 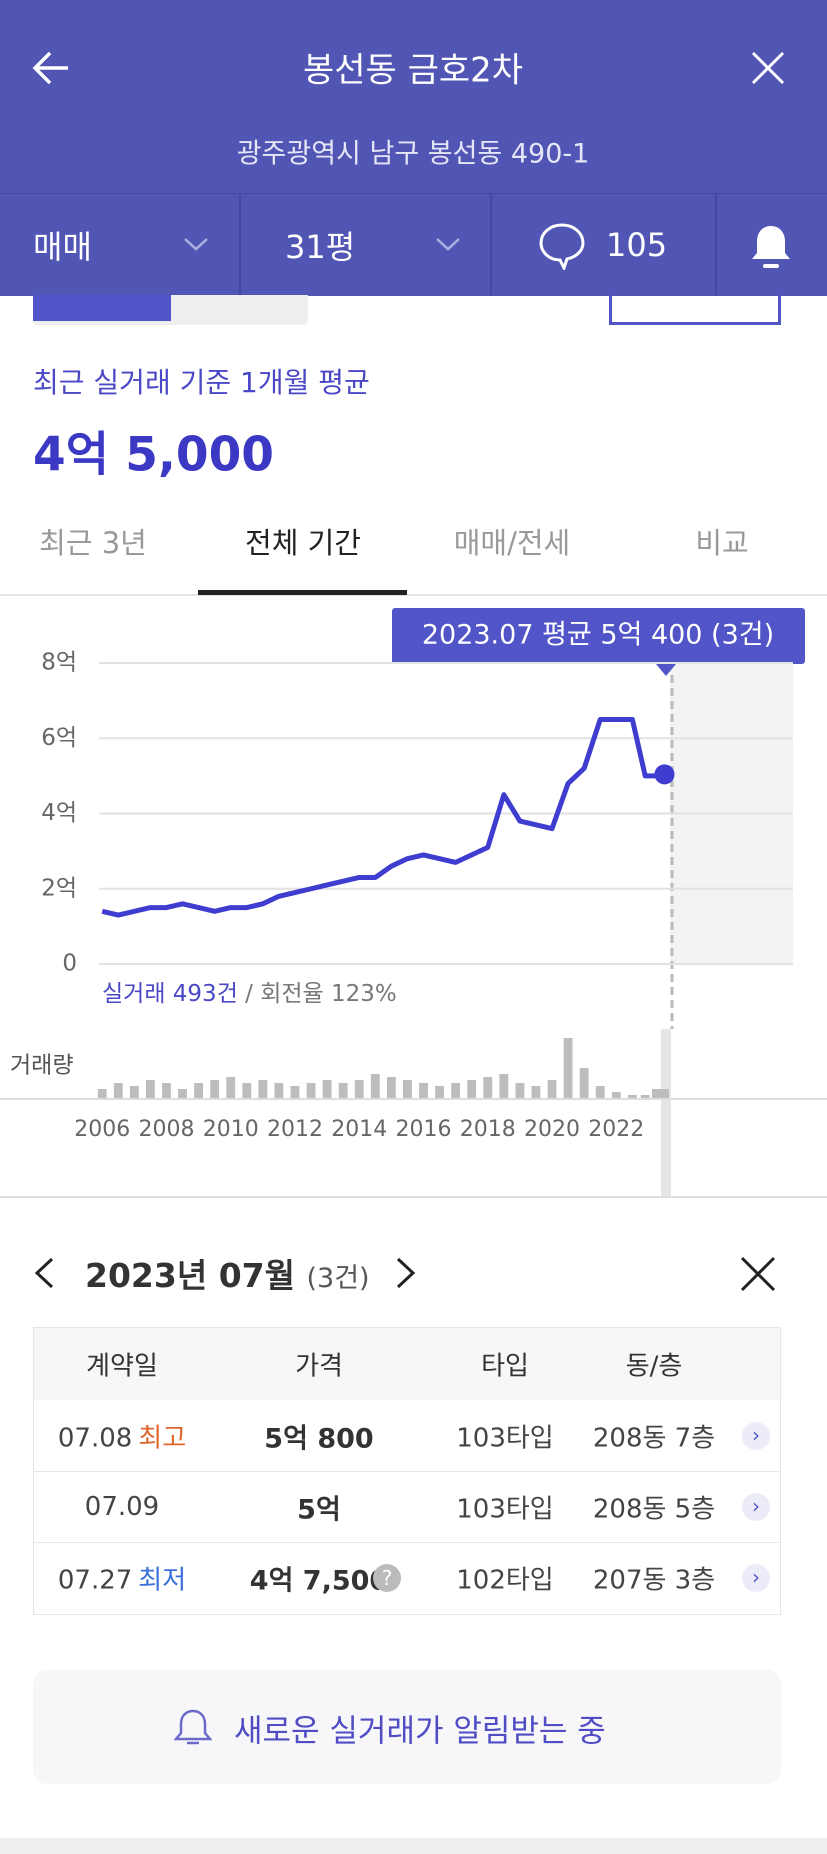 What do you see at coordinates (196, 244) in the screenshot?
I see `chevron` at bounding box center [196, 244].